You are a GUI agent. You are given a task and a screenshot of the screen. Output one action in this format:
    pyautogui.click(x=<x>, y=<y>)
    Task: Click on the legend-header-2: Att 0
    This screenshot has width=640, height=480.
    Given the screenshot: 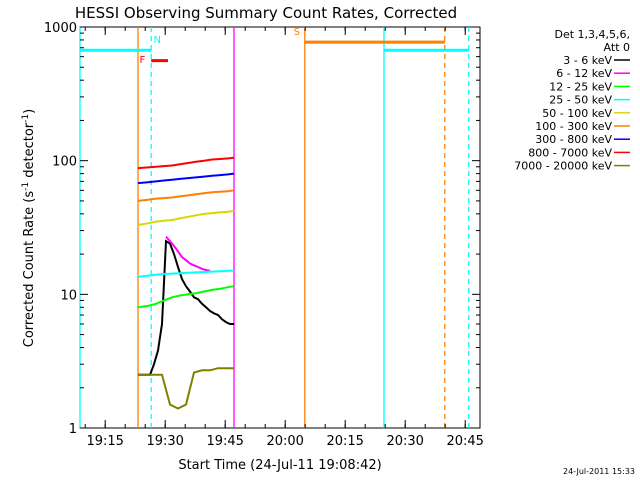 What is the action you would take?
    pyautogui.click(x=617, y=47)
    